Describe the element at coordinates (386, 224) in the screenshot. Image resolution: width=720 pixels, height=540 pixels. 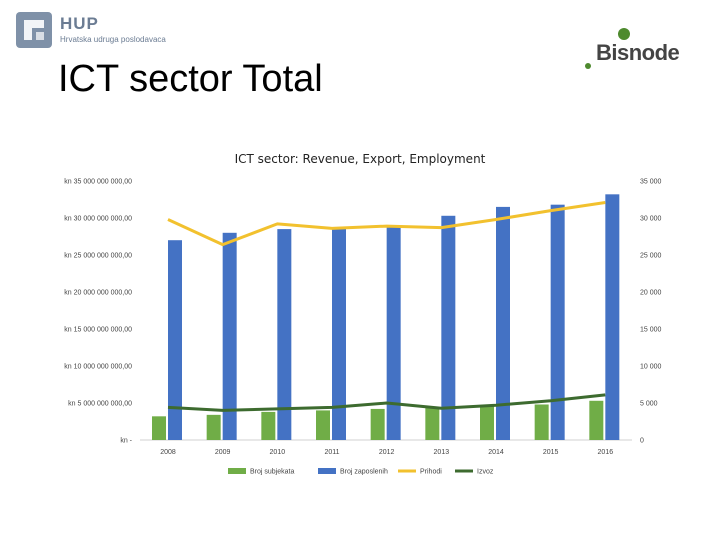
I see `line-prihodi` at that location.